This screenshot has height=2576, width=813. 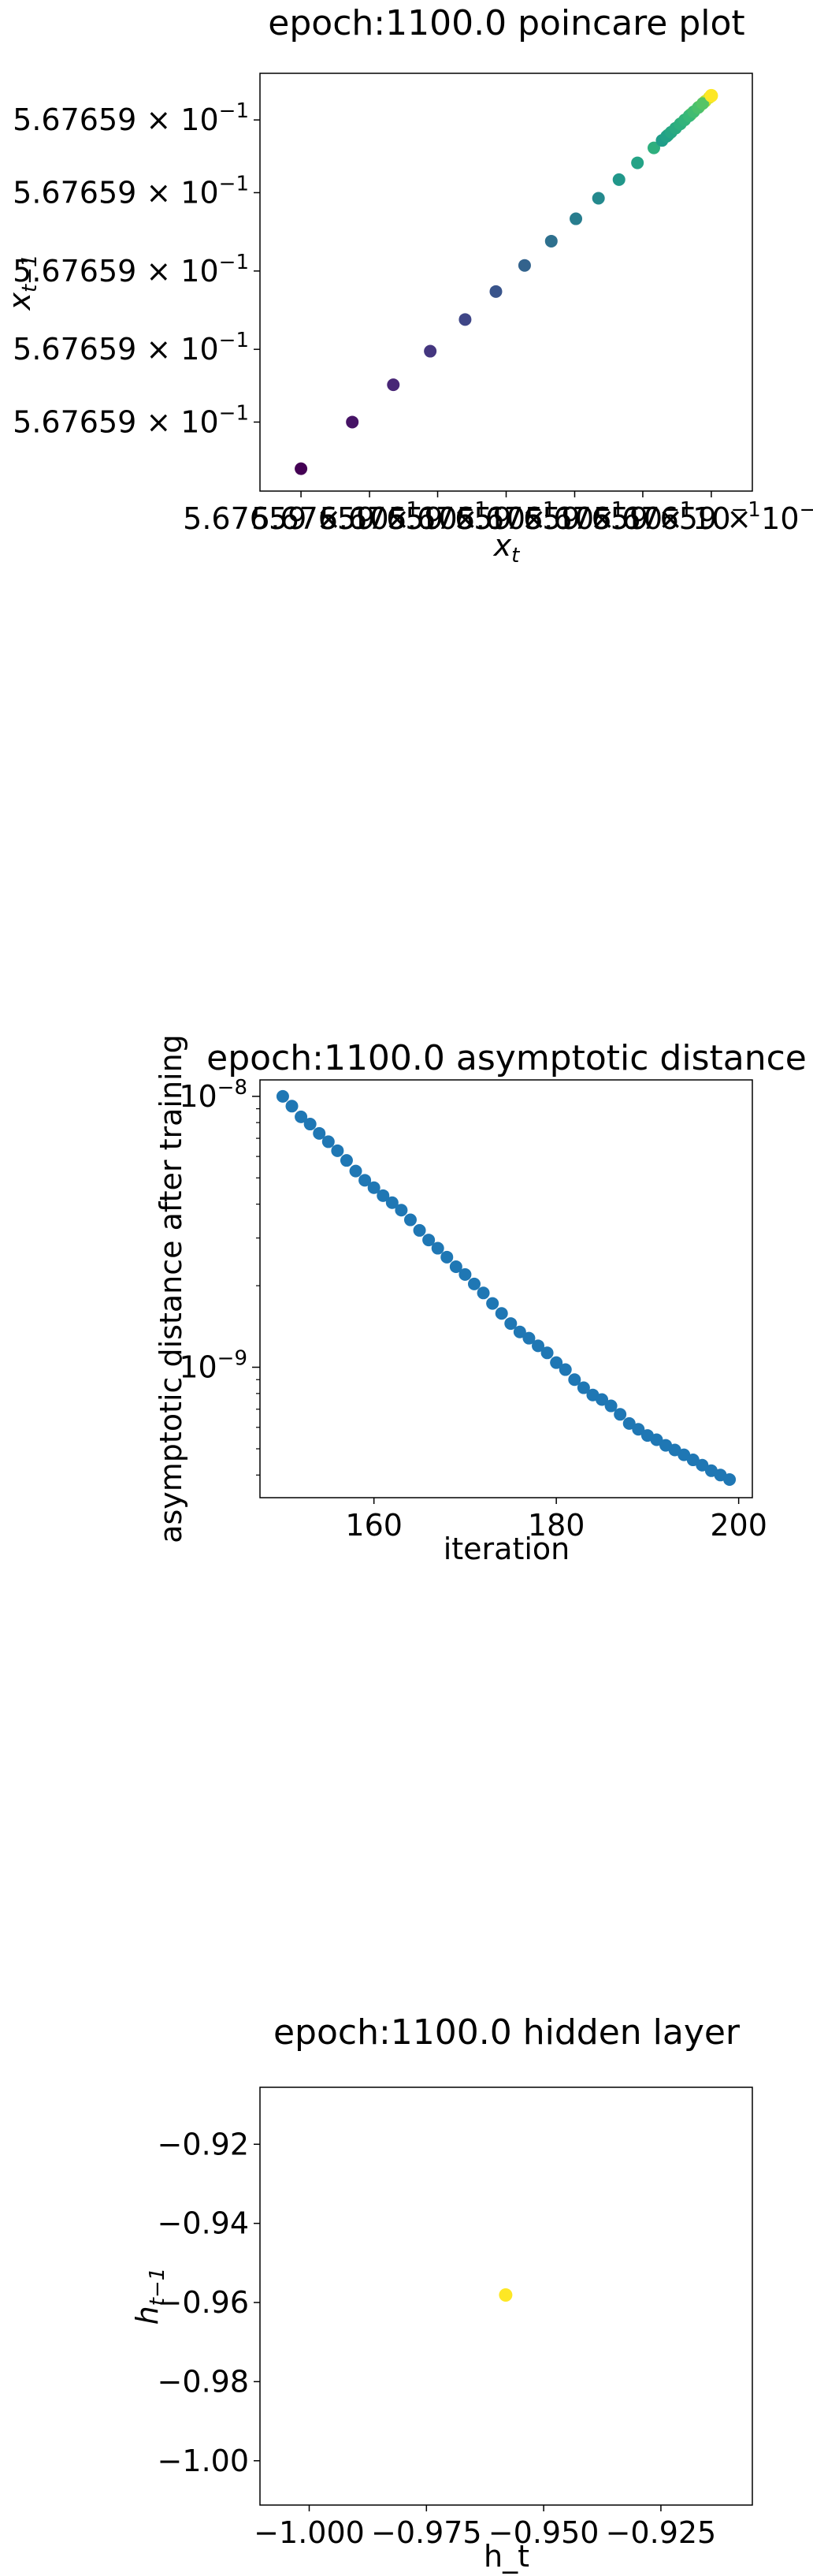 What do you see at coordinates (661, 2532) in the screenshot?
I see `hidden-x-tick-label: −0.925` at bounding box center [661, 2532].